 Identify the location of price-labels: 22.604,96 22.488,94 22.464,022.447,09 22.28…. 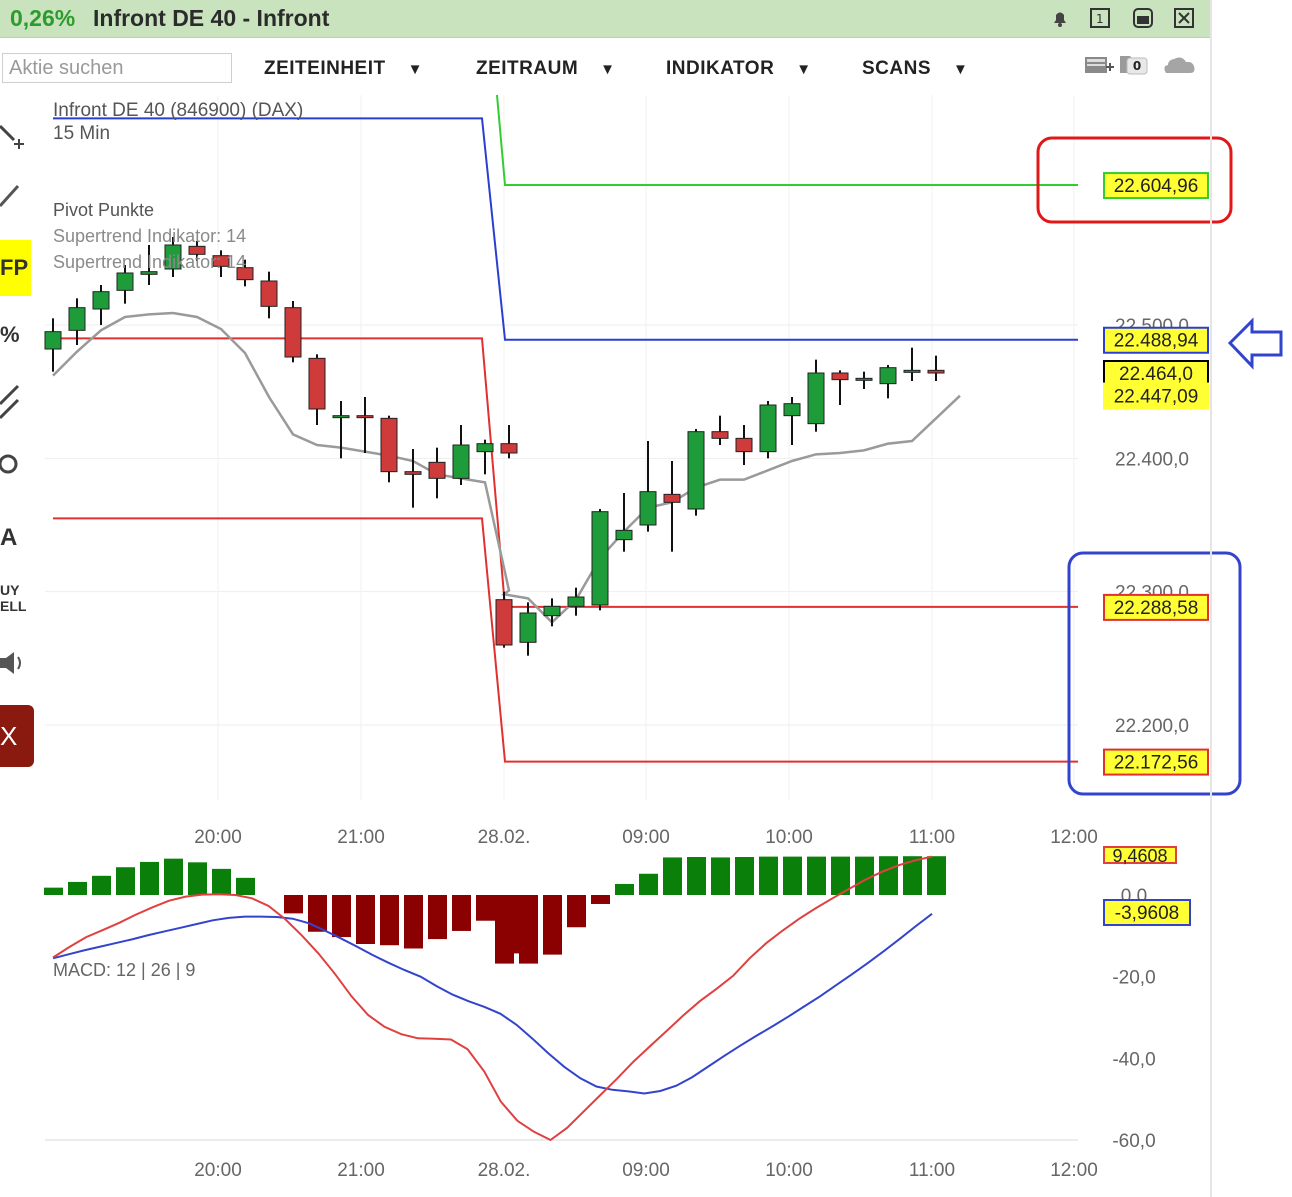
(1156, 474).